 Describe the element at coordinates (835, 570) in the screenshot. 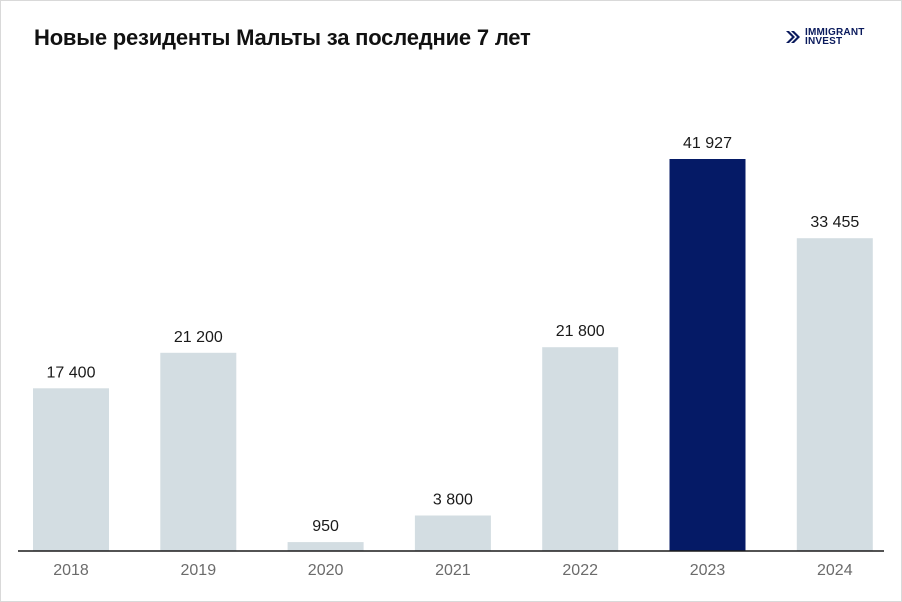

I see `x-tick-2024: 2024` at that location.